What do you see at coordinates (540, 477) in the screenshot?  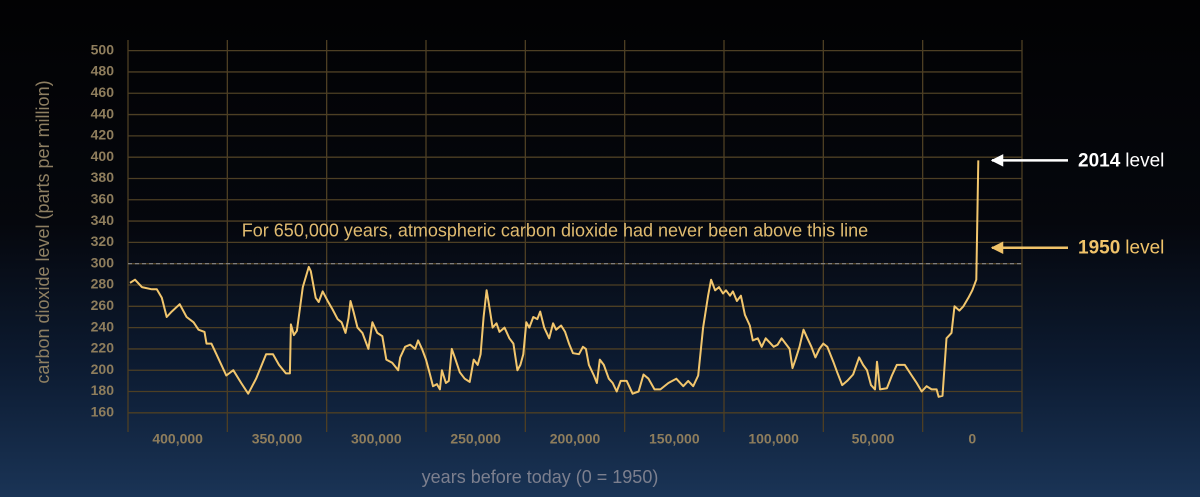 I see `x-axis-label: years before today (0 = 1950)` at bounding box center [540, 477].